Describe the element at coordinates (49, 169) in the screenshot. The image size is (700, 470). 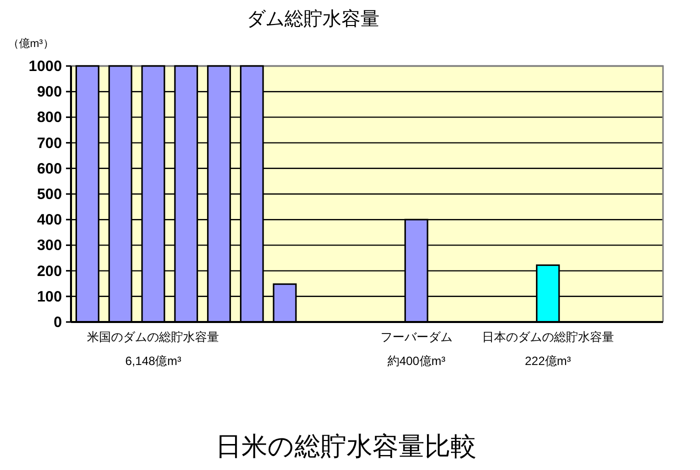
I see `y-tick-label: 600` at that location.